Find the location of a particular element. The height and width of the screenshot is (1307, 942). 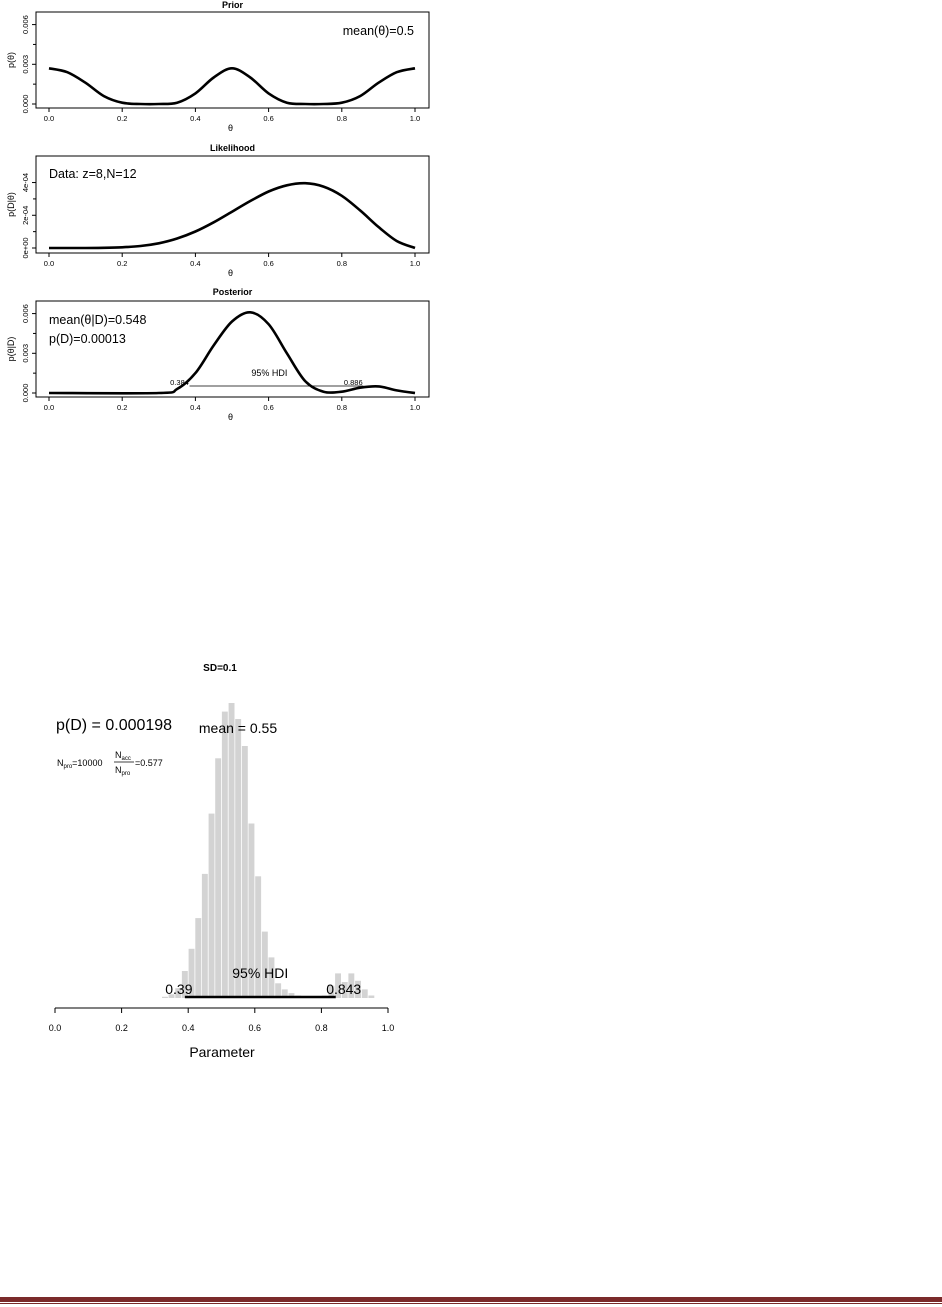

hdi-low-label: 0.39 is located at coordinates (178, 989).